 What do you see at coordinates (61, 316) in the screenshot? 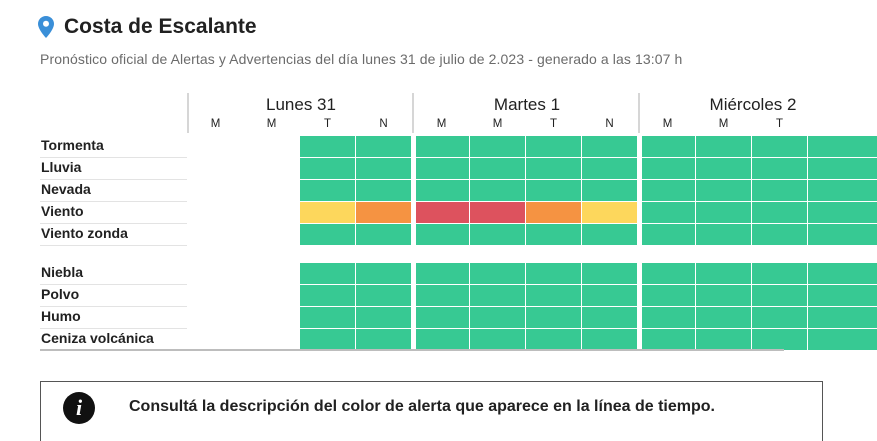
I see `row-label: Humo` at bounding box center [61, 316].